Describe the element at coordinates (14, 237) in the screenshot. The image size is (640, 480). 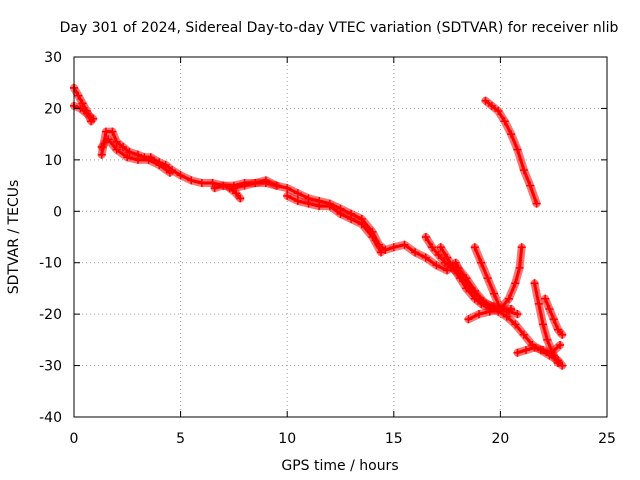
I see `y-axis-label: SDTVAR / TECUs` at that location.